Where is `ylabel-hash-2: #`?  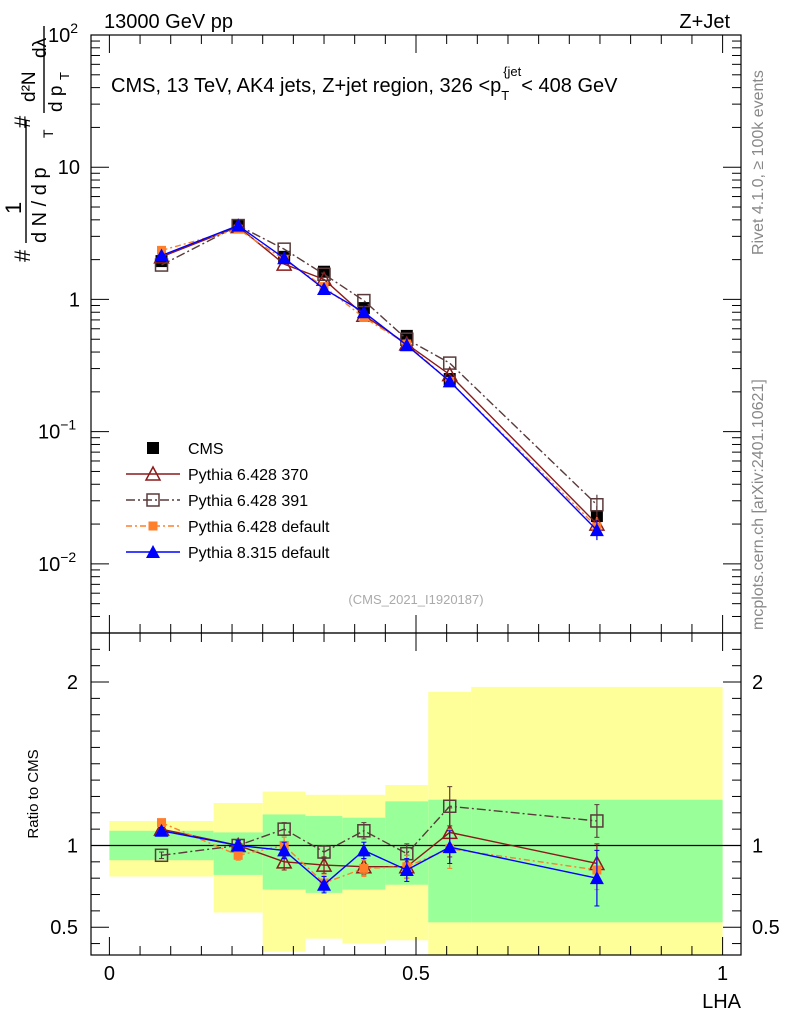
ylabel-hash-2: # is located at coordinates (22, 121).